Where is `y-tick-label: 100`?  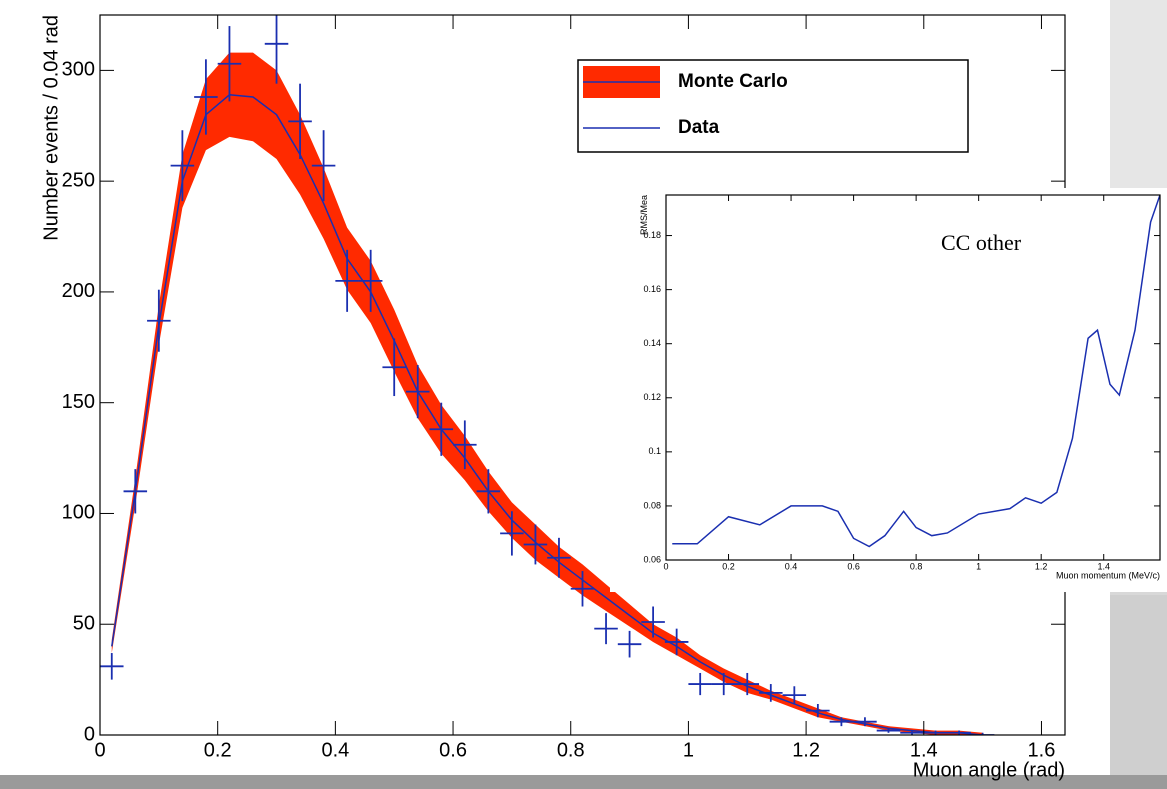
y-tick-label: 100 is located at coordinates (78, 513).